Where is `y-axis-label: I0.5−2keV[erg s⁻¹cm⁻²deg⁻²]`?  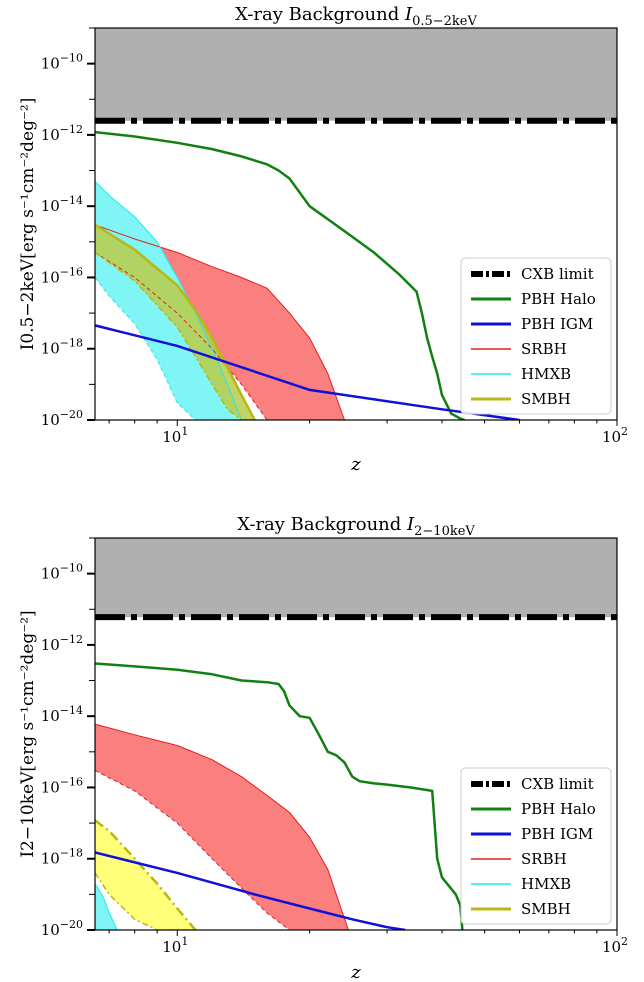
y-axis-label: I0.5−2keV[erg s⁻¹cm⁻²deg⁻²] is located at coordinates (28, 224).